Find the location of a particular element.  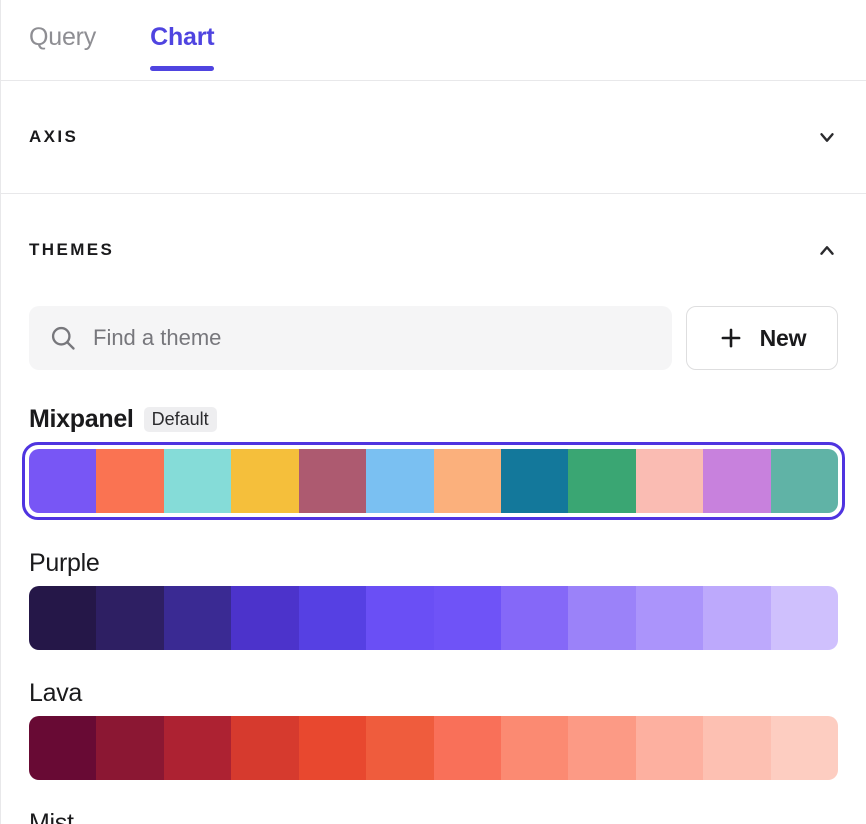

tab-query: Query is located at coordinates (62, 40).